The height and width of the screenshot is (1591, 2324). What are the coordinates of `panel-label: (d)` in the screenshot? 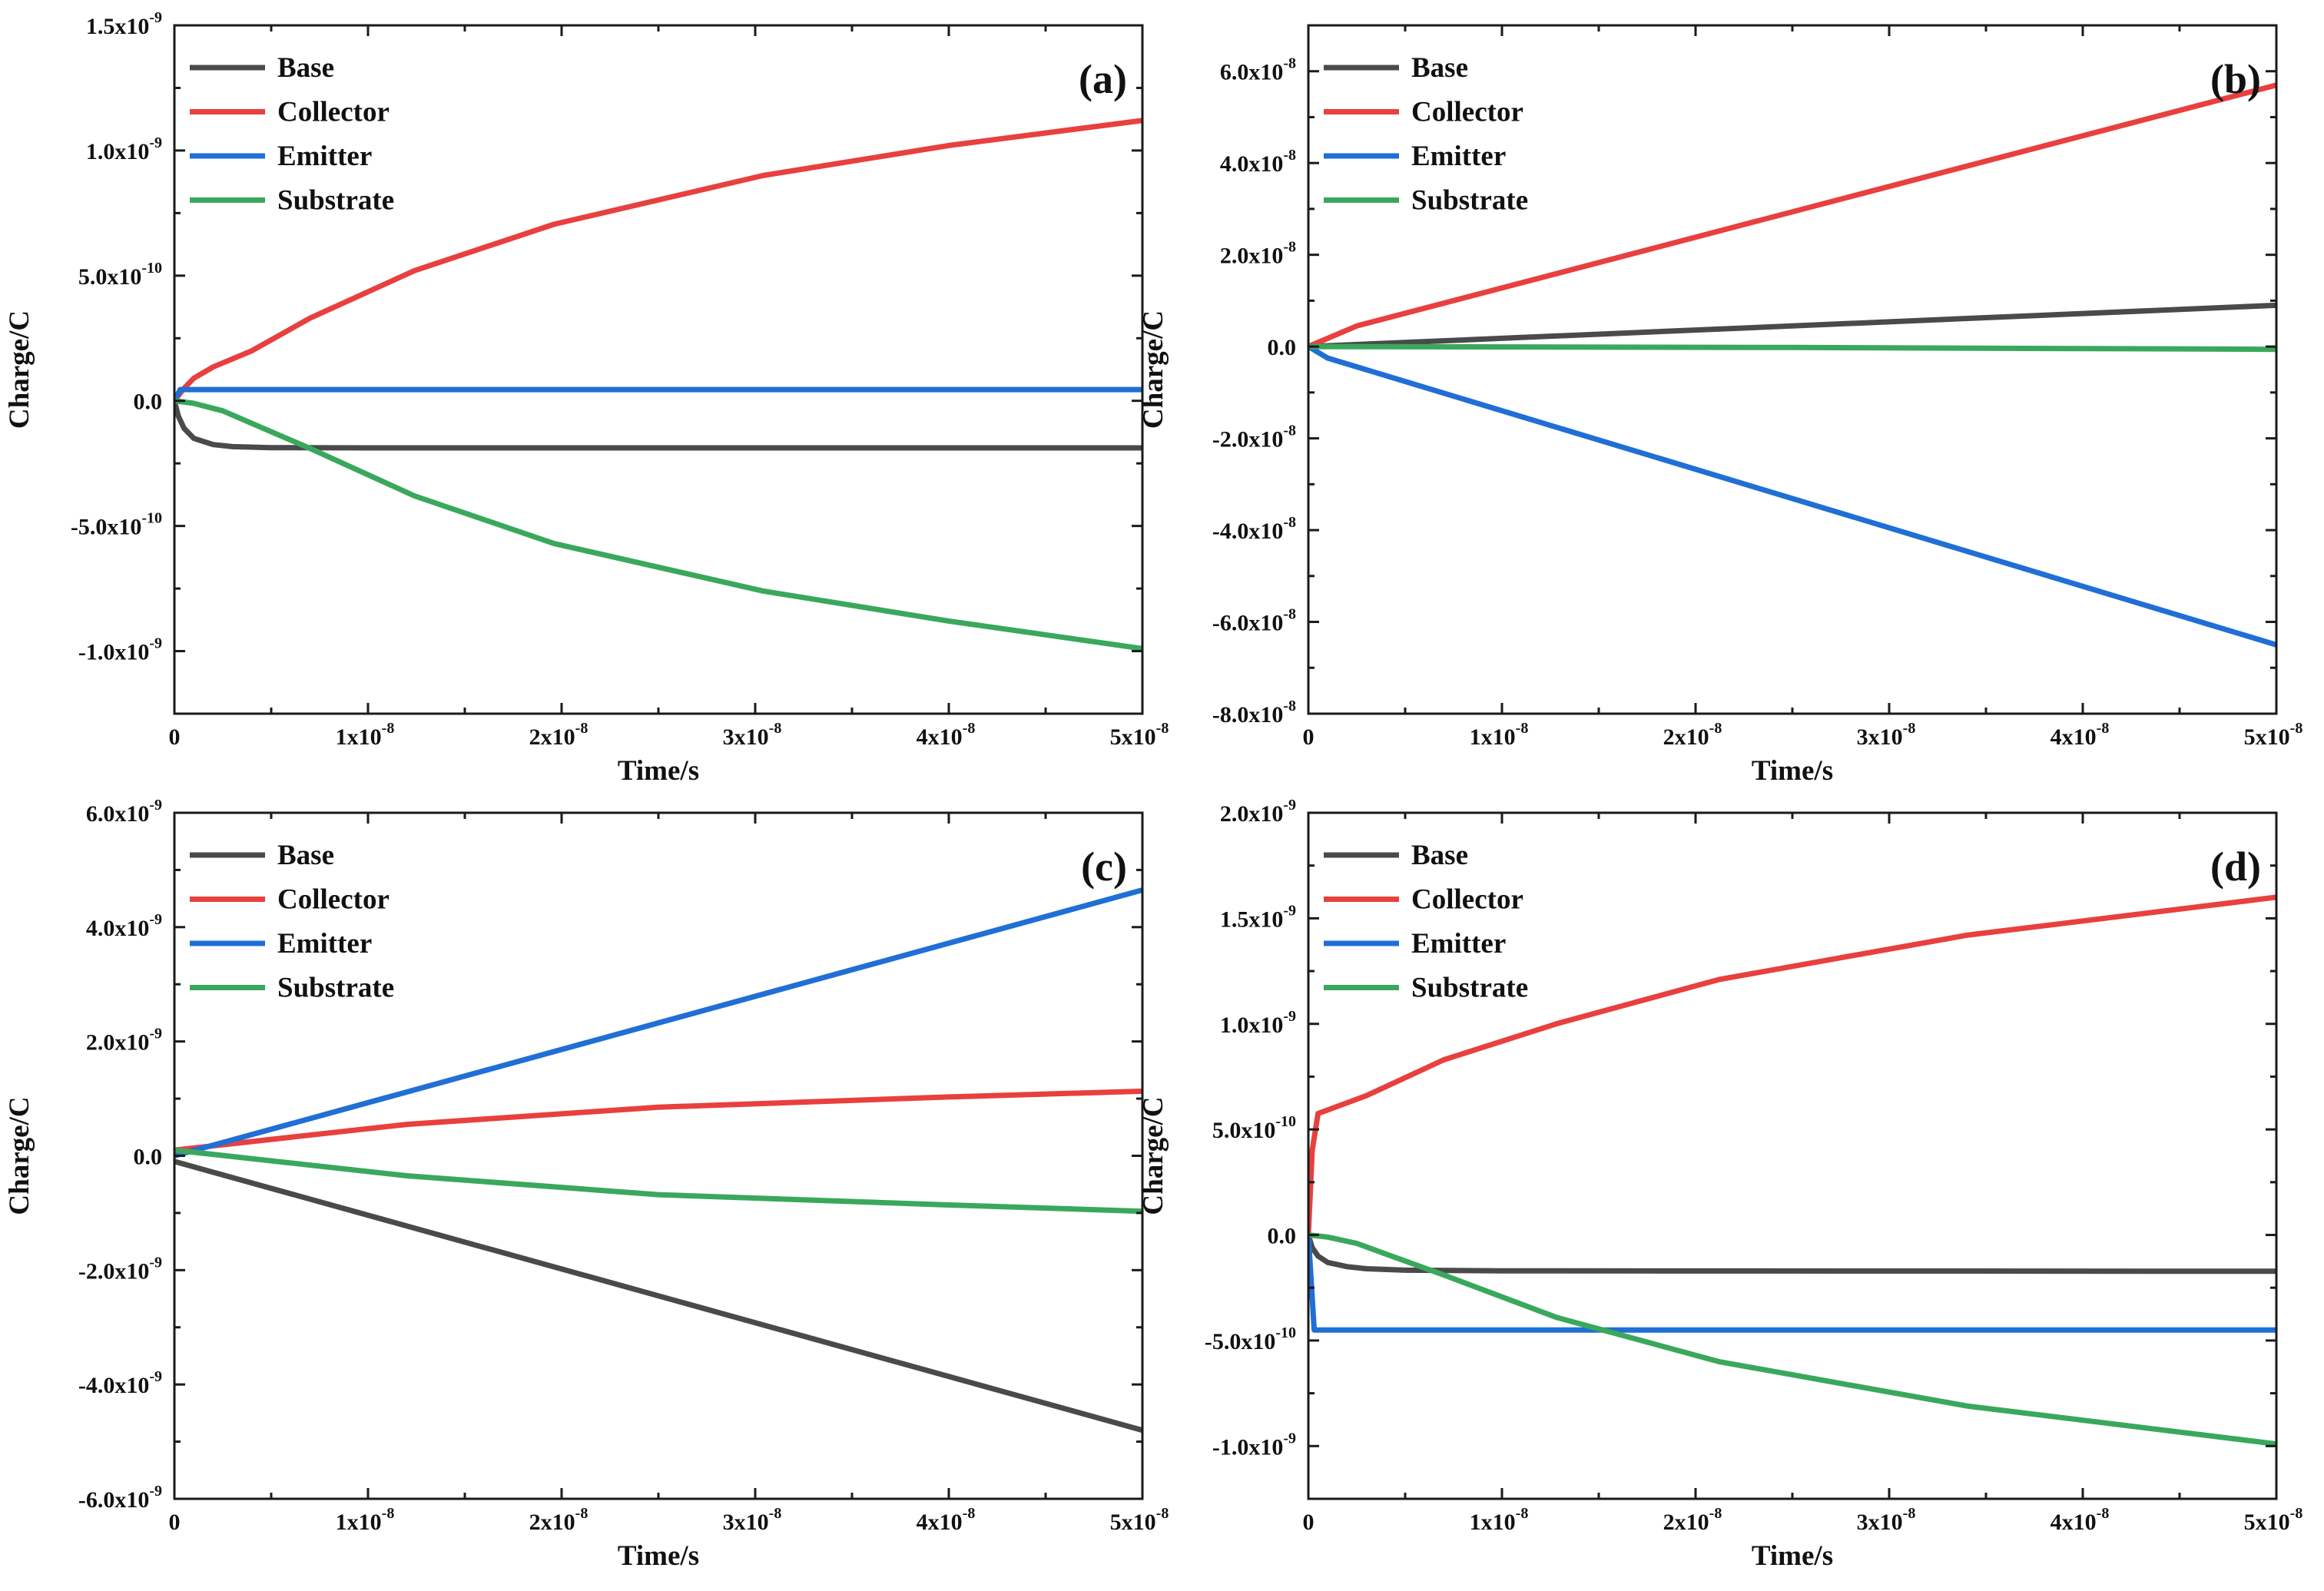 It's located at (2236, 867).